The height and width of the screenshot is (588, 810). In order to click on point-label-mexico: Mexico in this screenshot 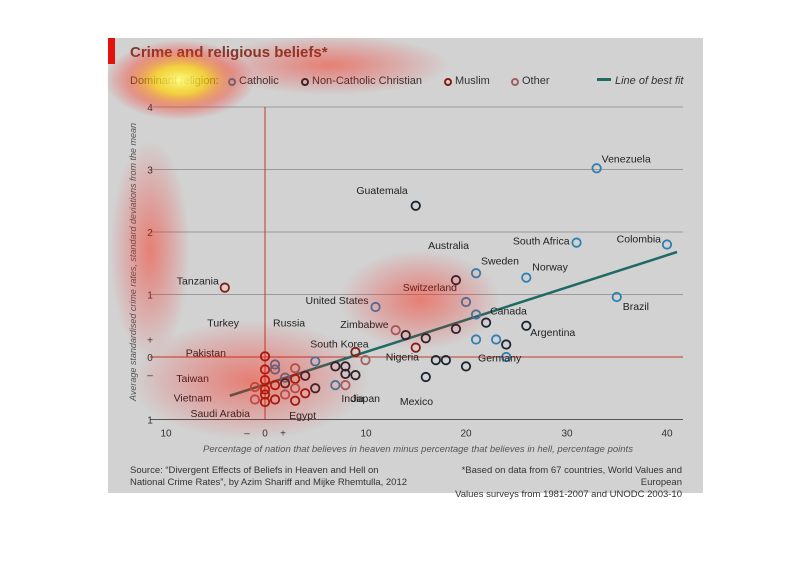, I will do `click(416, 402)`.